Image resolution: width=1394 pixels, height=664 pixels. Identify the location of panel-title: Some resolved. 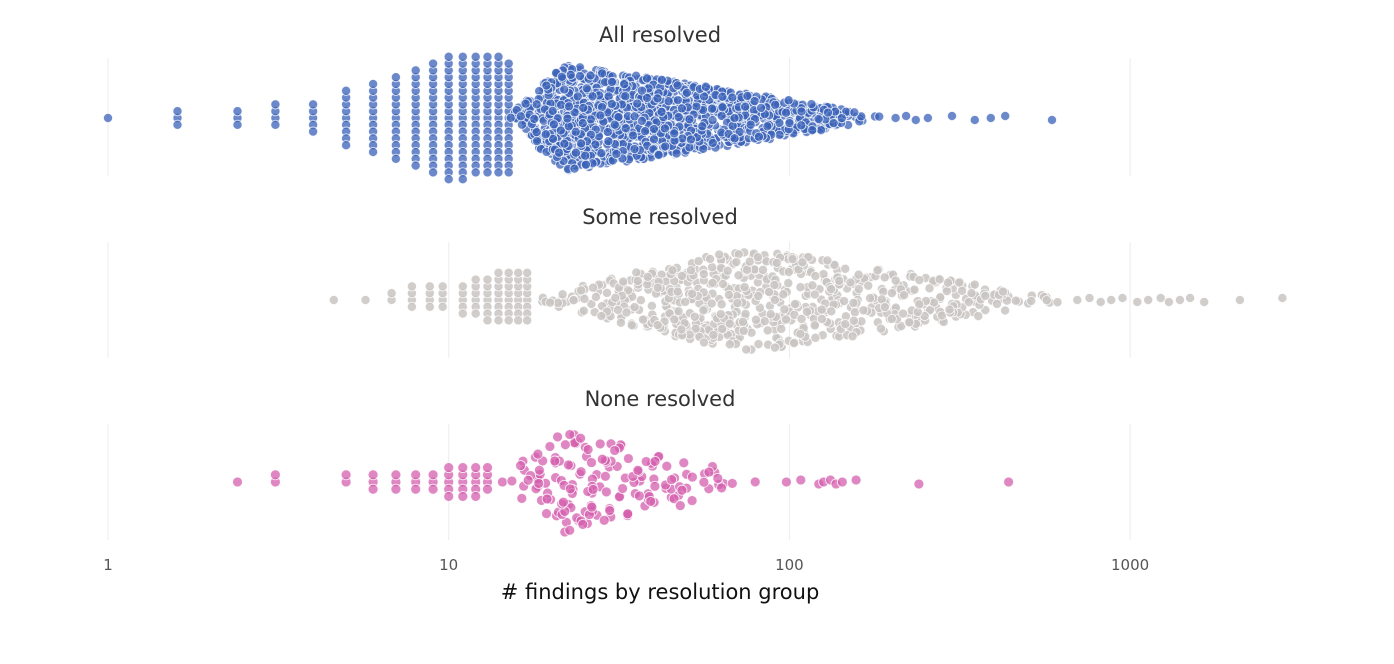
(660, 217).